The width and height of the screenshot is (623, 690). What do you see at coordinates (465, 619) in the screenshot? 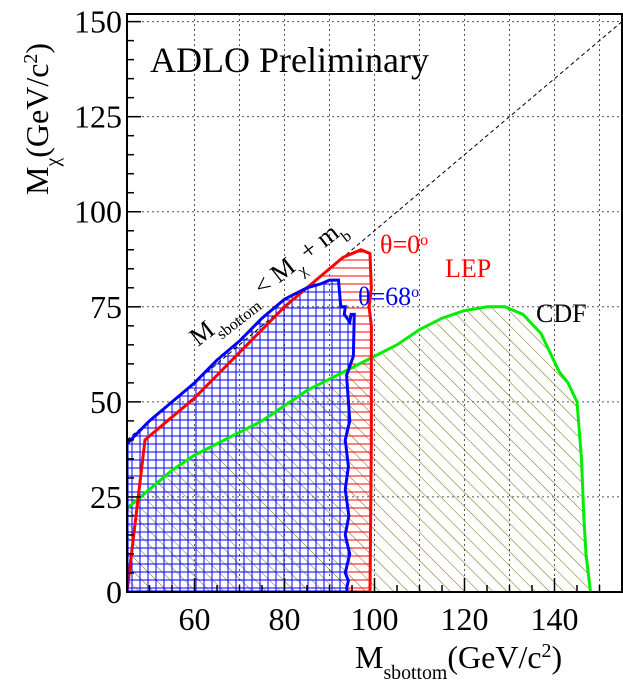
I see `x-tick-label: 120` at bounding box center [465, 619].